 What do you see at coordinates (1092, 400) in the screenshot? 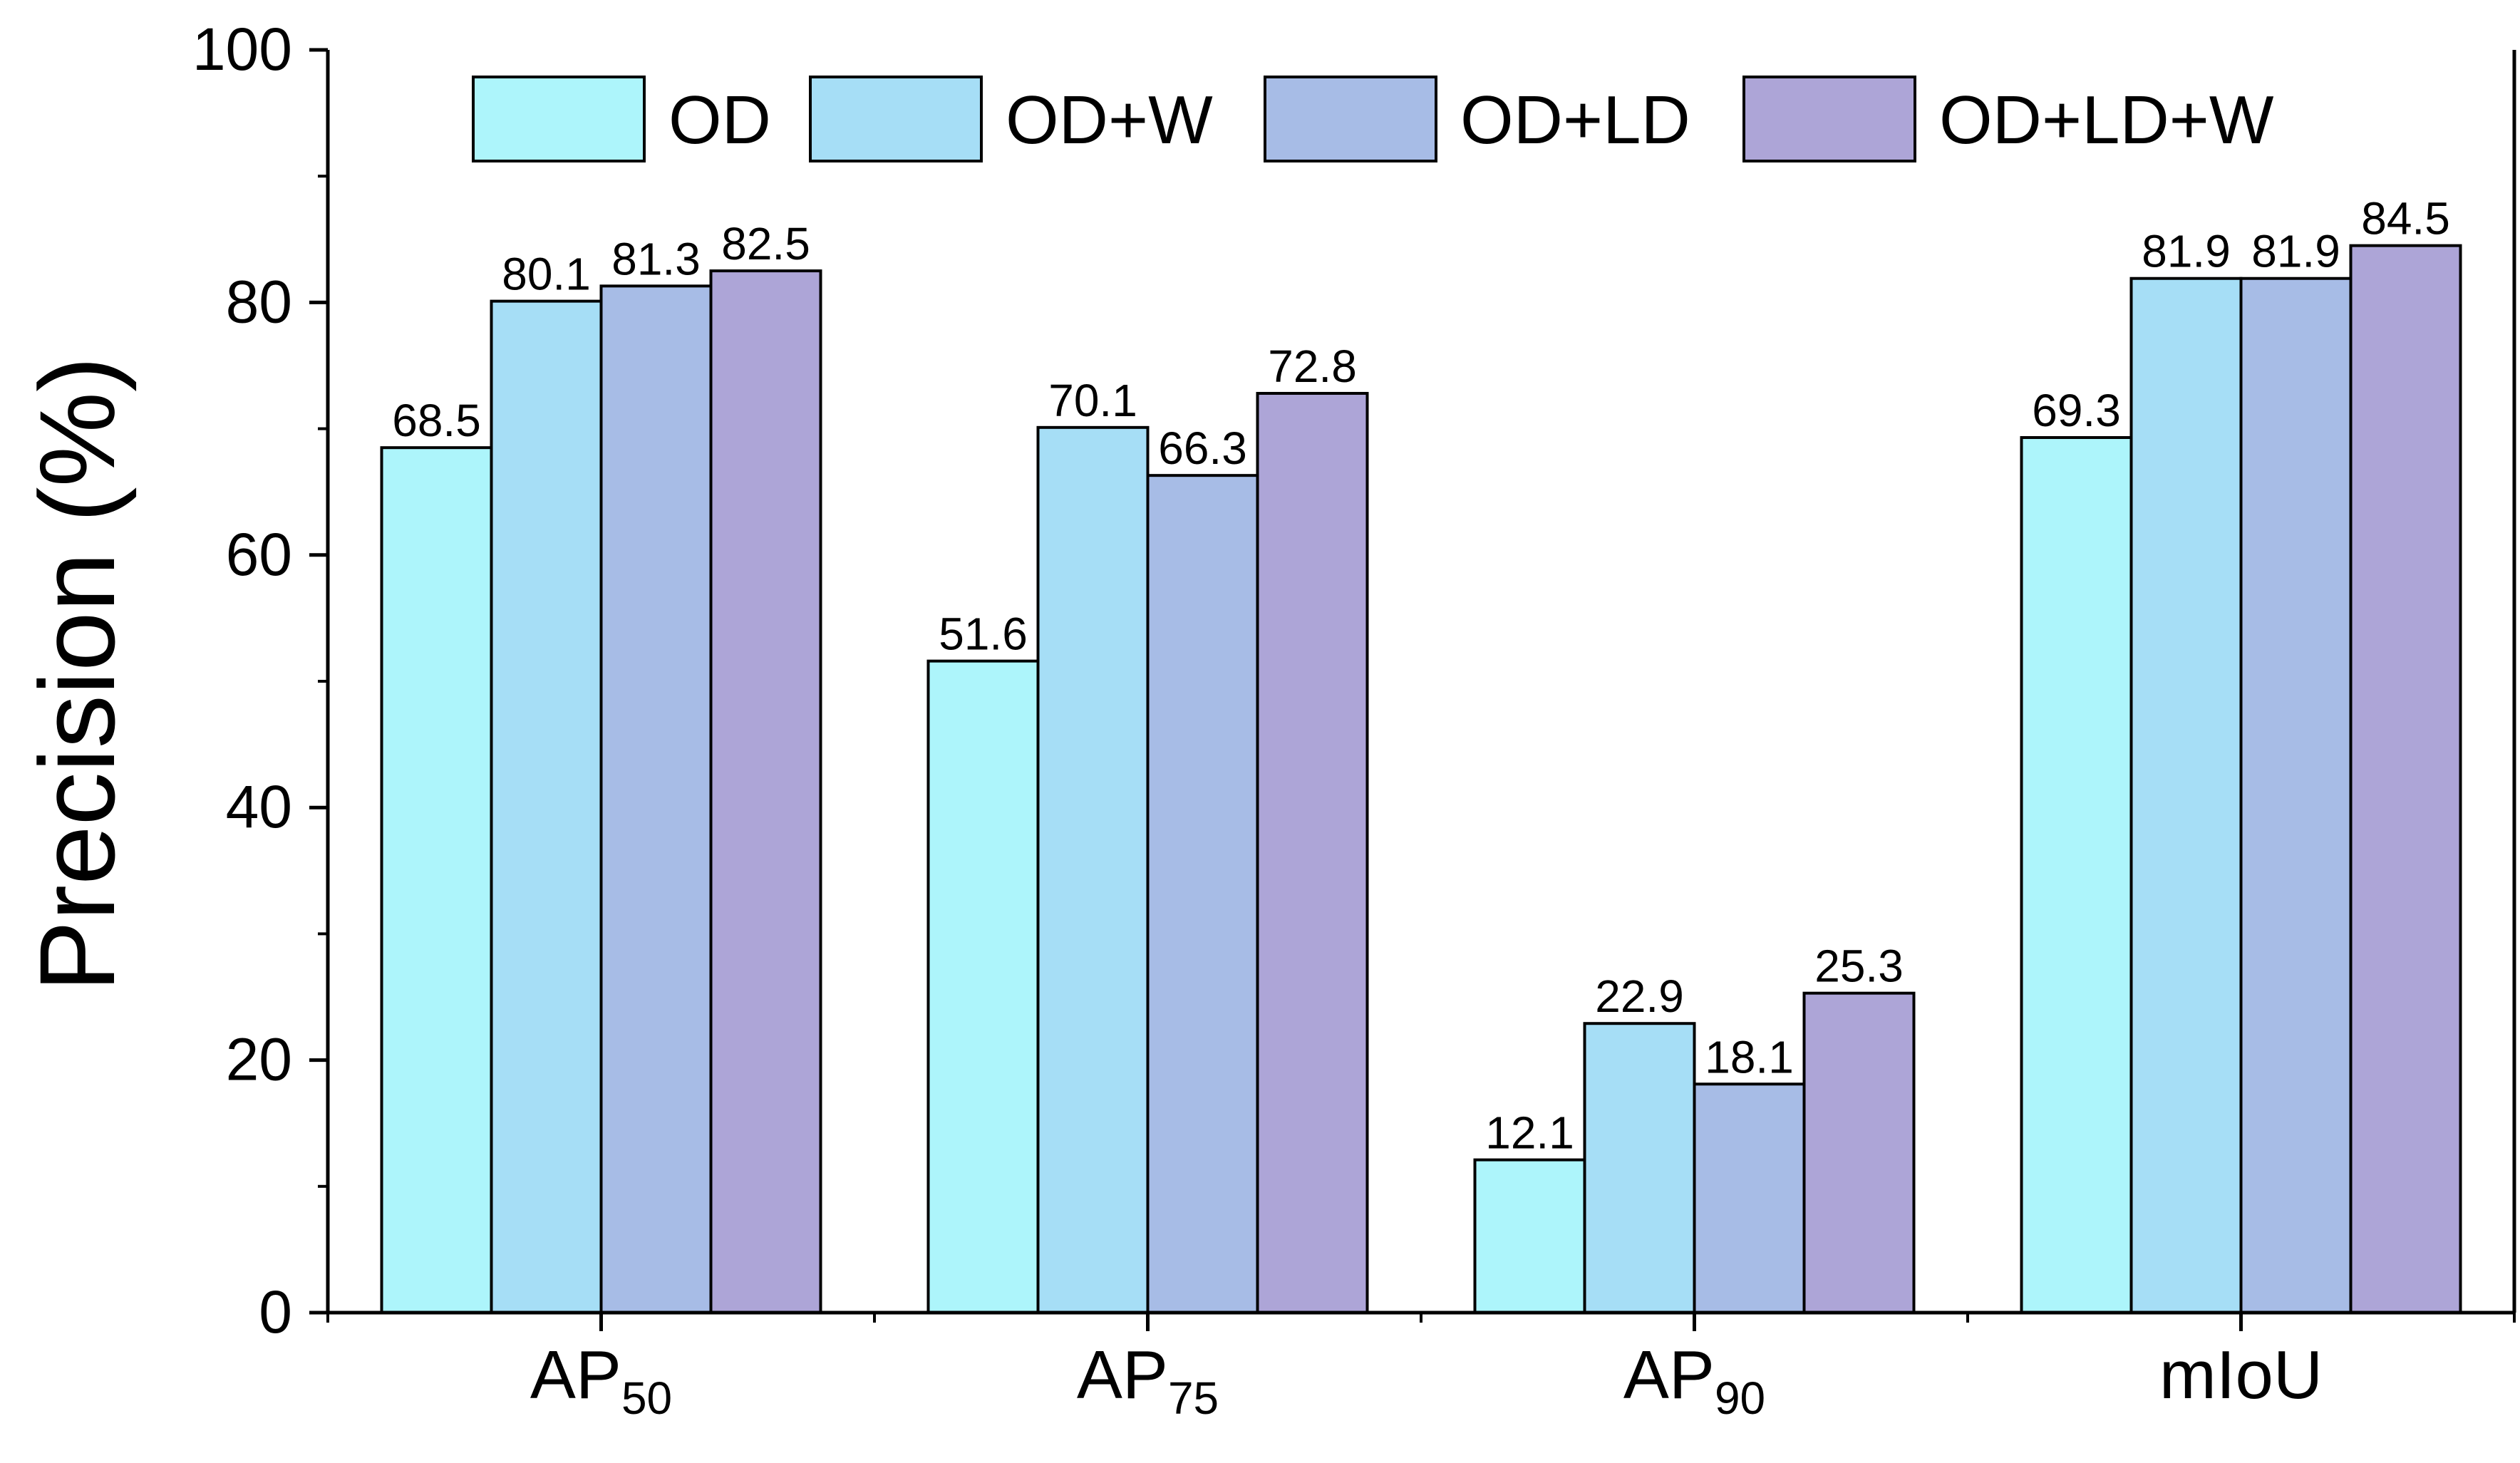
I see `data-label: 70.1` at bounding box center [1092, 400].